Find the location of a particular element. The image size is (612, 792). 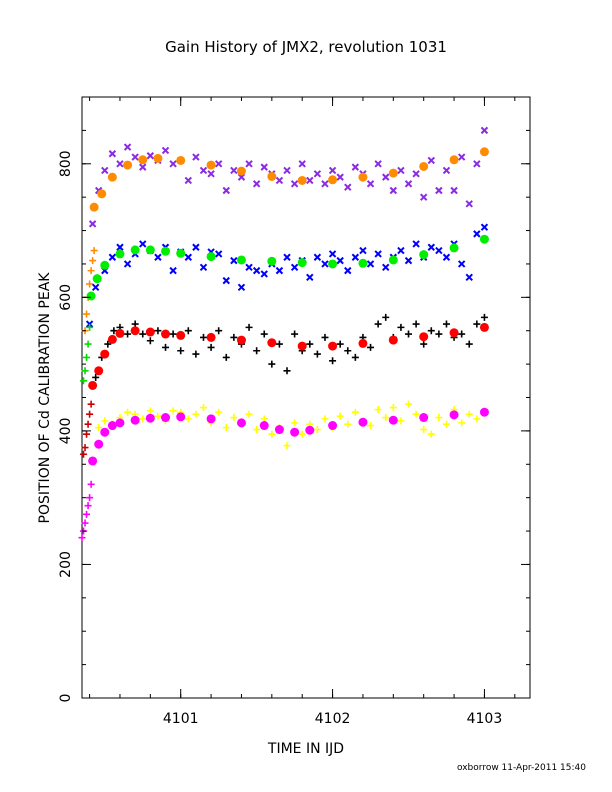

chart-title: Gain History of JMX2, revolution 1031 is located at coordinates (306, 47).